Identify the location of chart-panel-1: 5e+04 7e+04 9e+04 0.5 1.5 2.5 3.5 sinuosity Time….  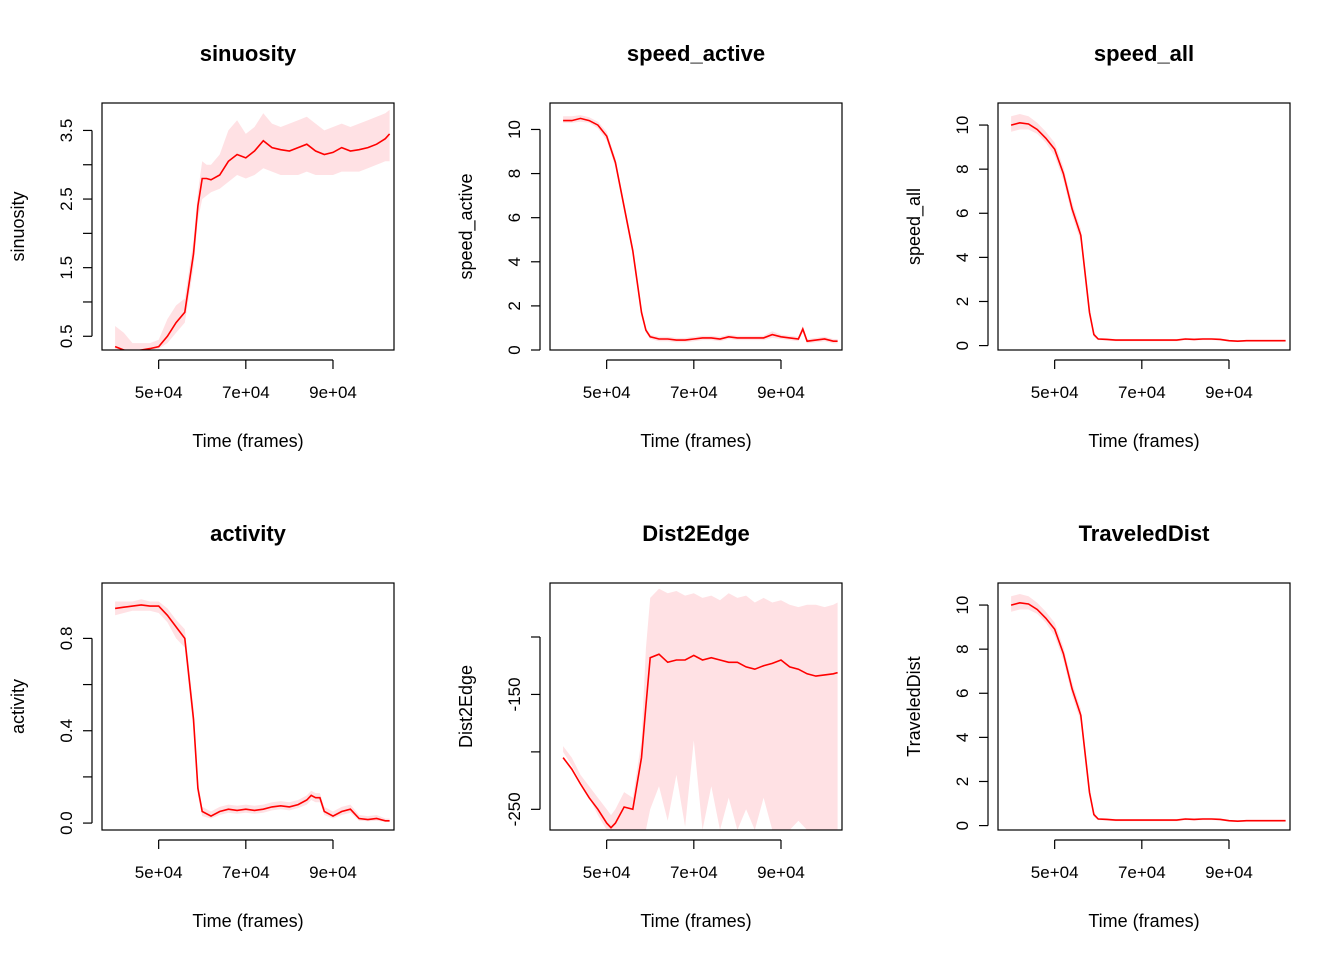
(201, 246).